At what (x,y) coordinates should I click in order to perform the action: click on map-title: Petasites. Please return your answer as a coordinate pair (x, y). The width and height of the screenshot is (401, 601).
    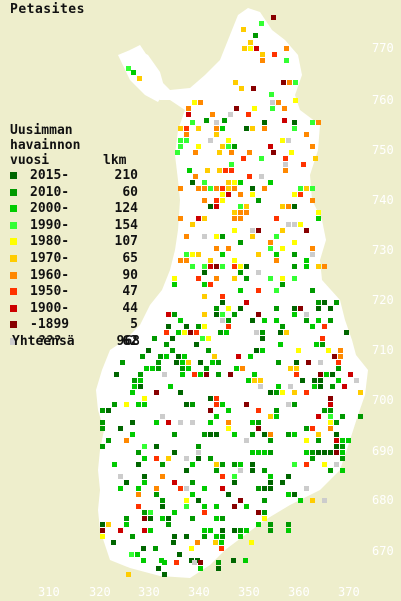
    Looking at the image, I should click on (47, 9).